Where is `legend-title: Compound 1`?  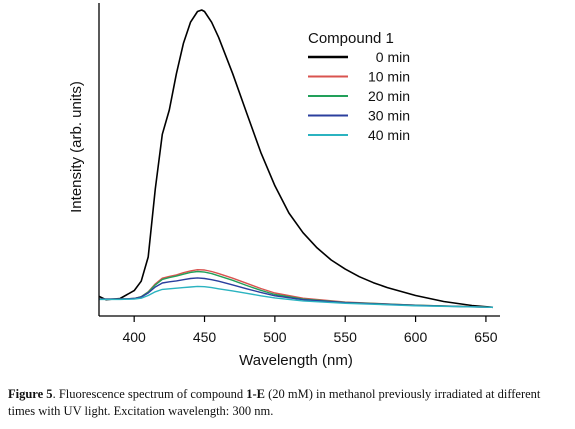
legend-title: Compound 1 is located at coordinates (351, 38).